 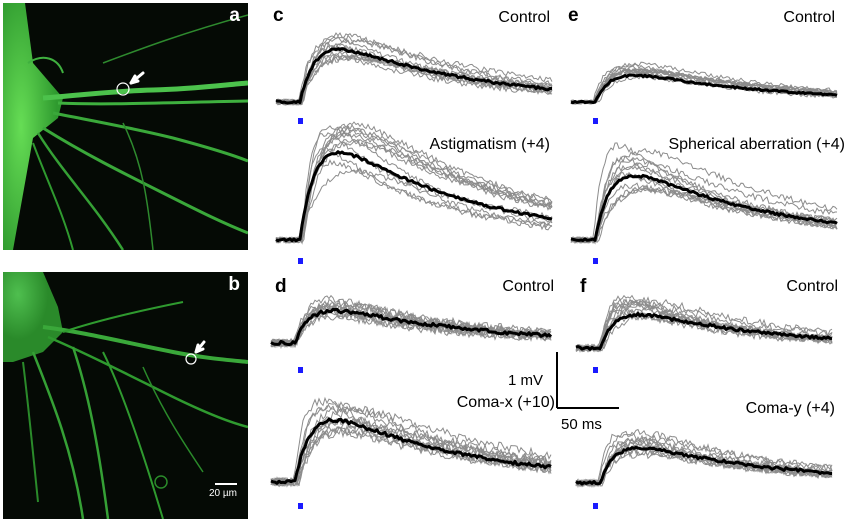 What do you see at coordinates (790, 408) in the screenshot?
I see `condition-label-coma-y: Coma-y (+4)` at bounding box center [790, 408].